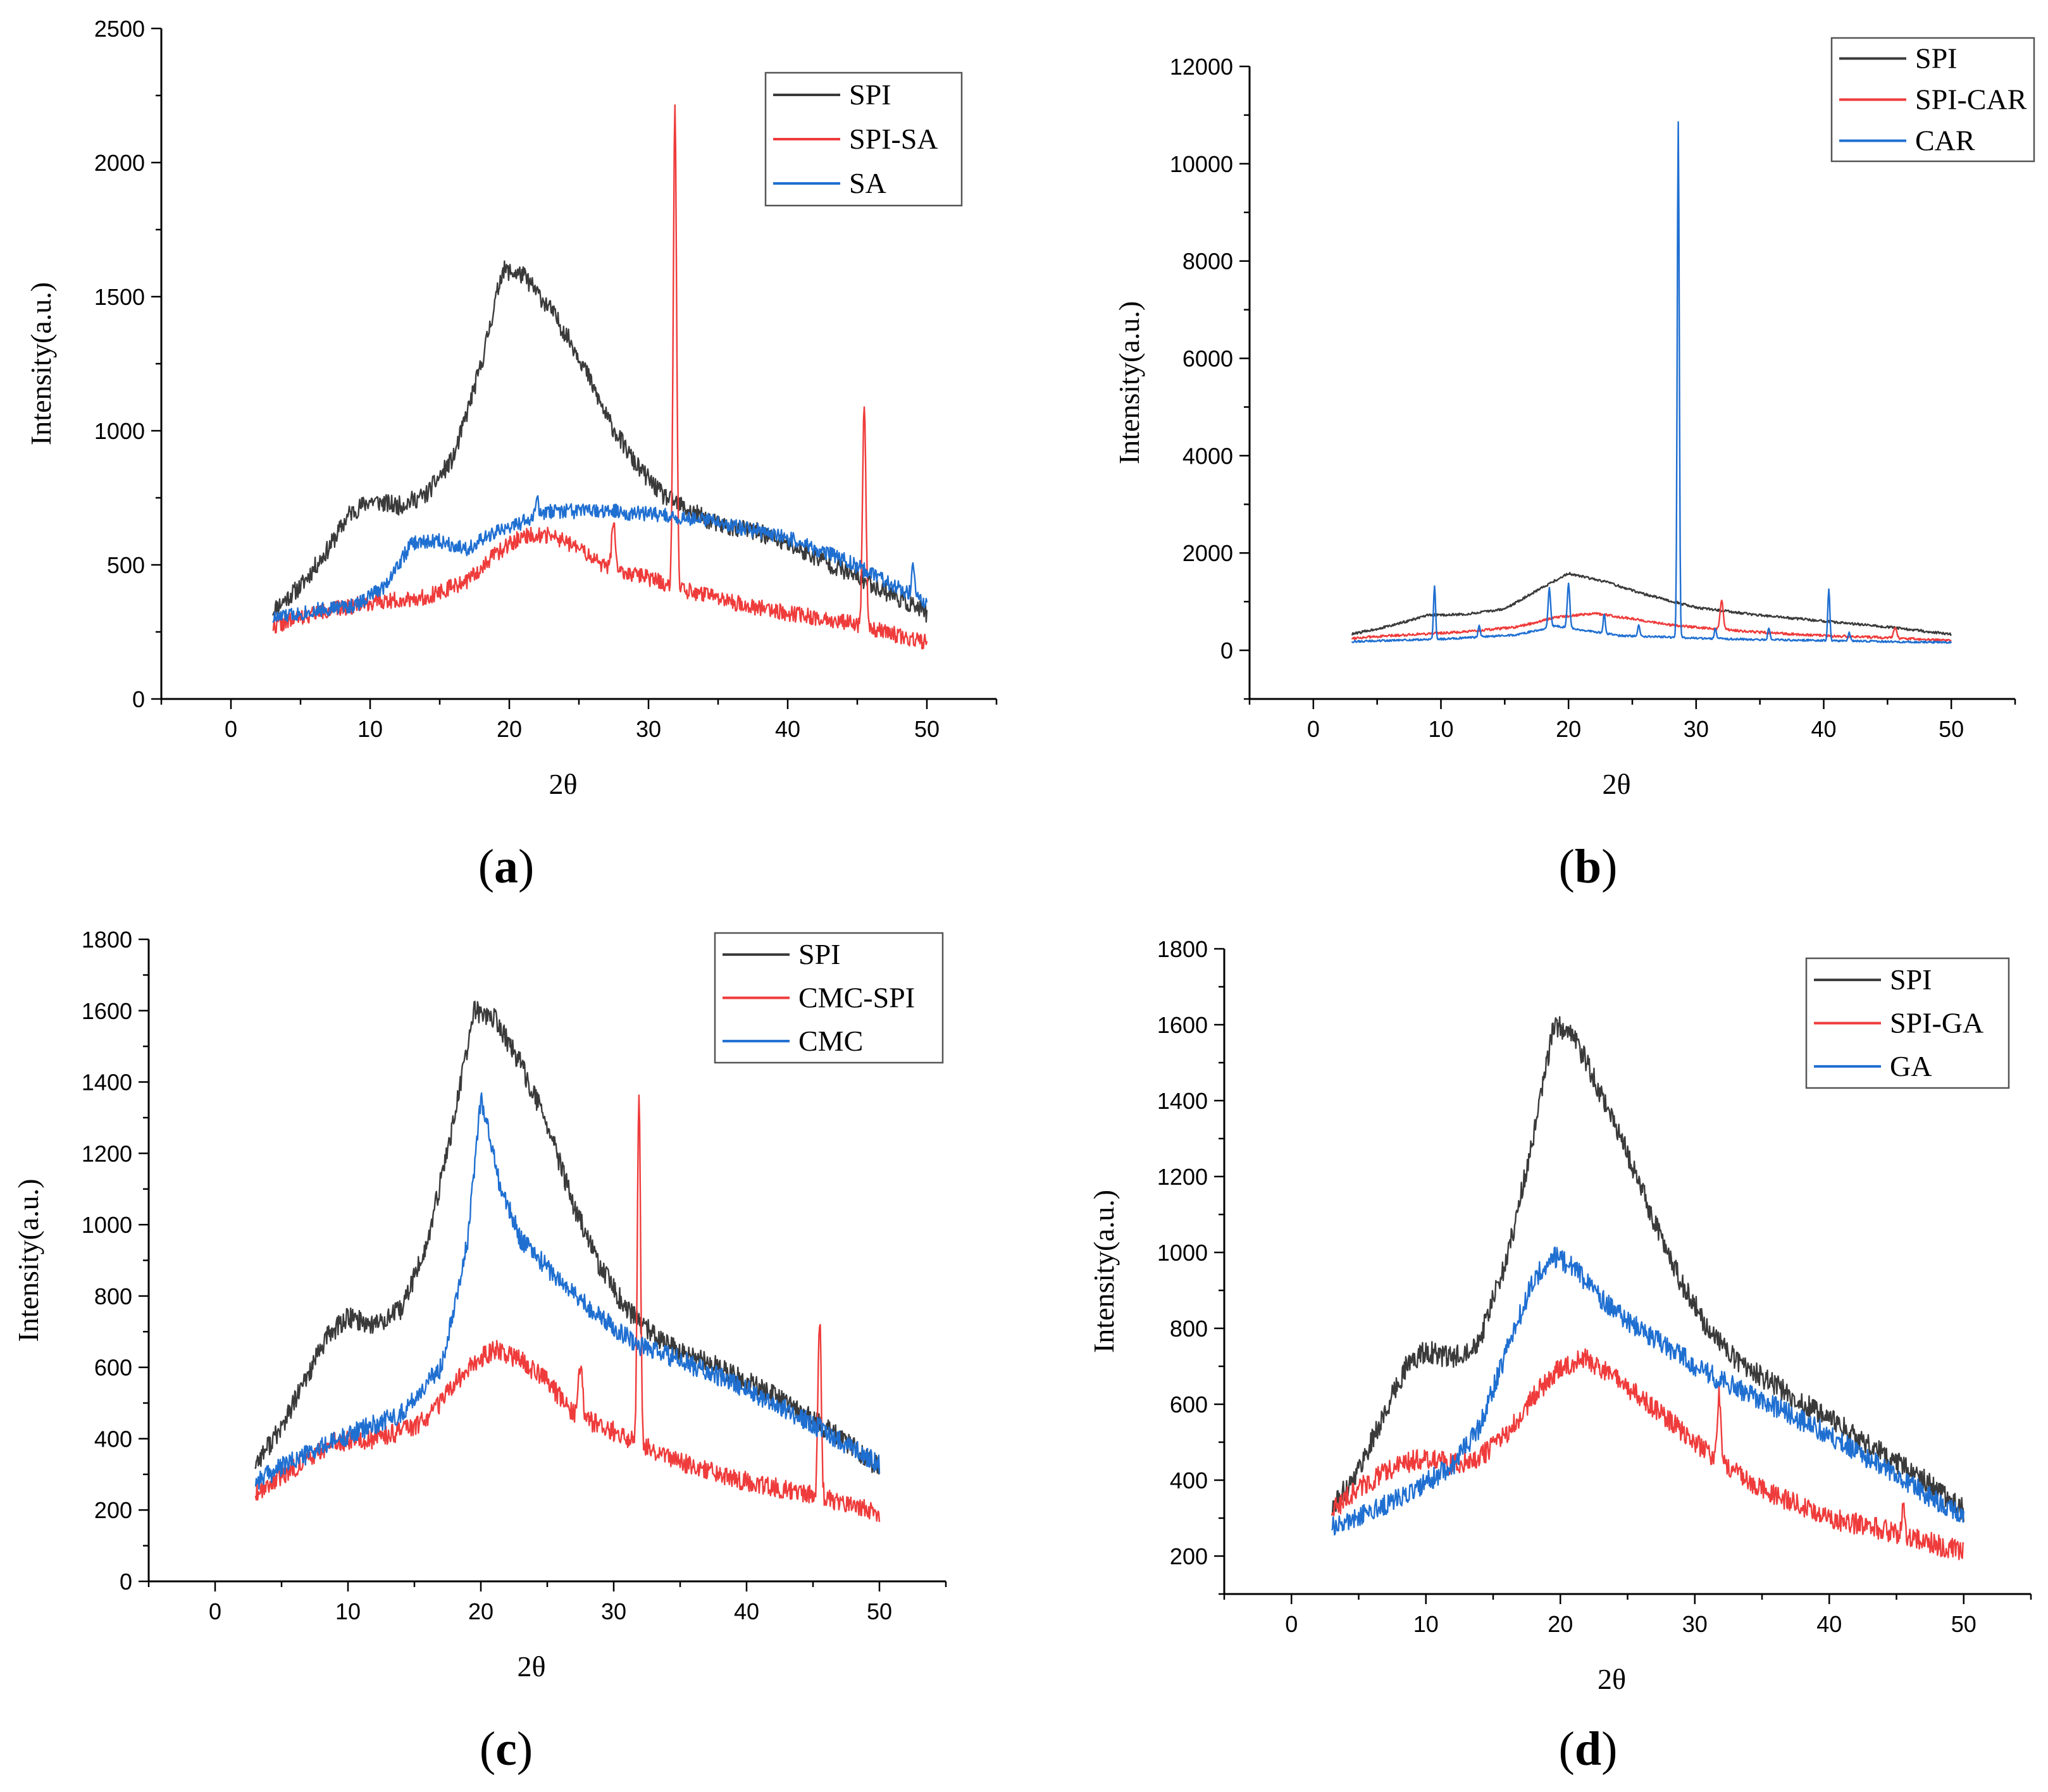  What do you see at coordinates (1945, 141) in the screenshot?
I see `legend-label: CAR` at bounding box center [1945, 141].